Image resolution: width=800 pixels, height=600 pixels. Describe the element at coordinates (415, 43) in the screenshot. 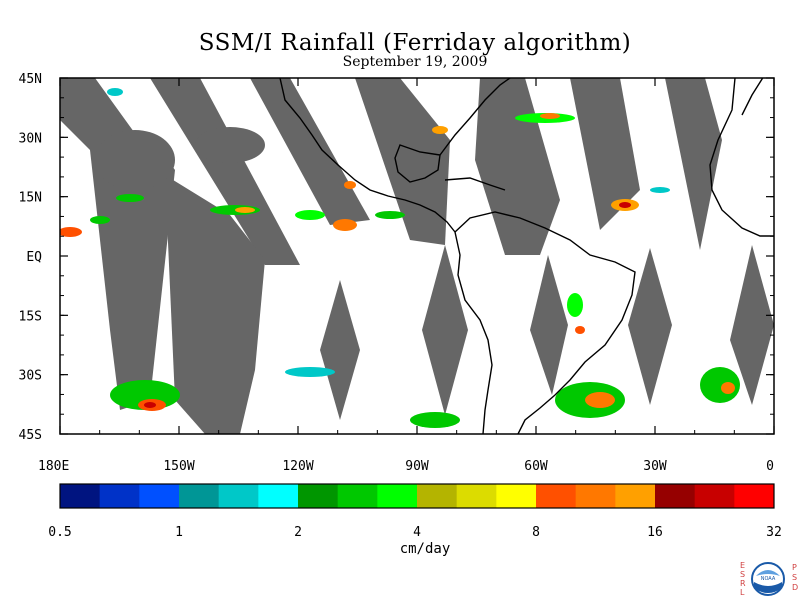

I see `map-title: SSM/I Rainfall (Ferriday algorithm)` at that location.